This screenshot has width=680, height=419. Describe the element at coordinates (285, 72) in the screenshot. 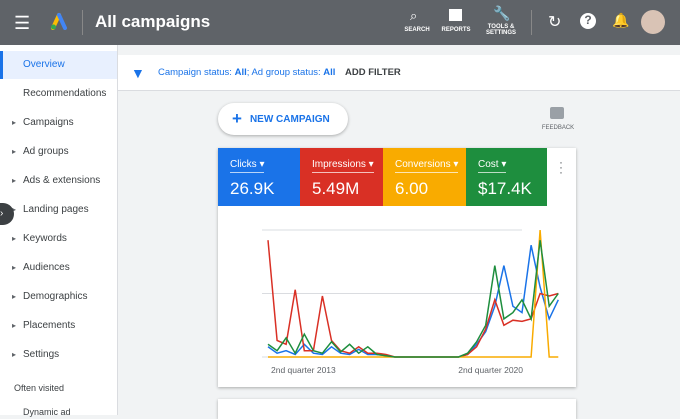

I see `filter-label: ; Ad group status:` at that location.